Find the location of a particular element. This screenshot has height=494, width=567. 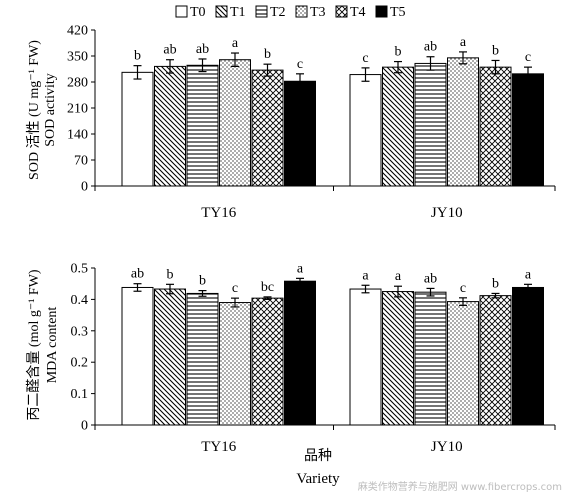

sod-ytick-label: 420 is located at coordinates (77, 31).